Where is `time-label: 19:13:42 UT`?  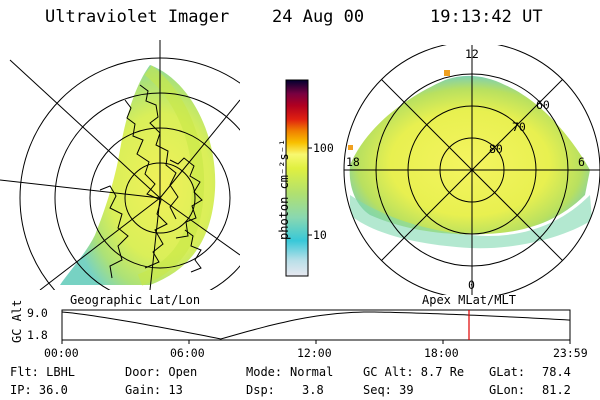 time-label: 19:13:42 UT is located at coordinates (486, 17).